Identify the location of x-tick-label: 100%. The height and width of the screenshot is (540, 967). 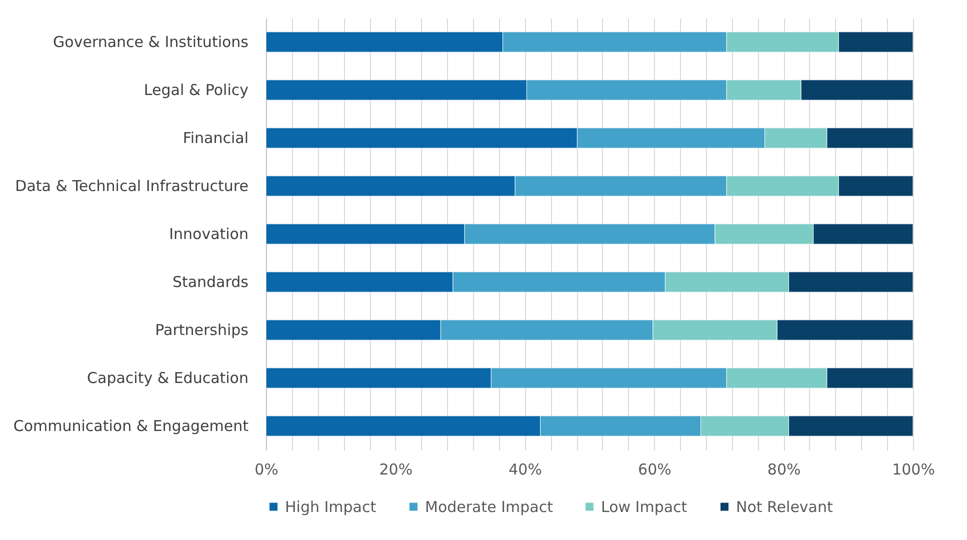
(913, 469).